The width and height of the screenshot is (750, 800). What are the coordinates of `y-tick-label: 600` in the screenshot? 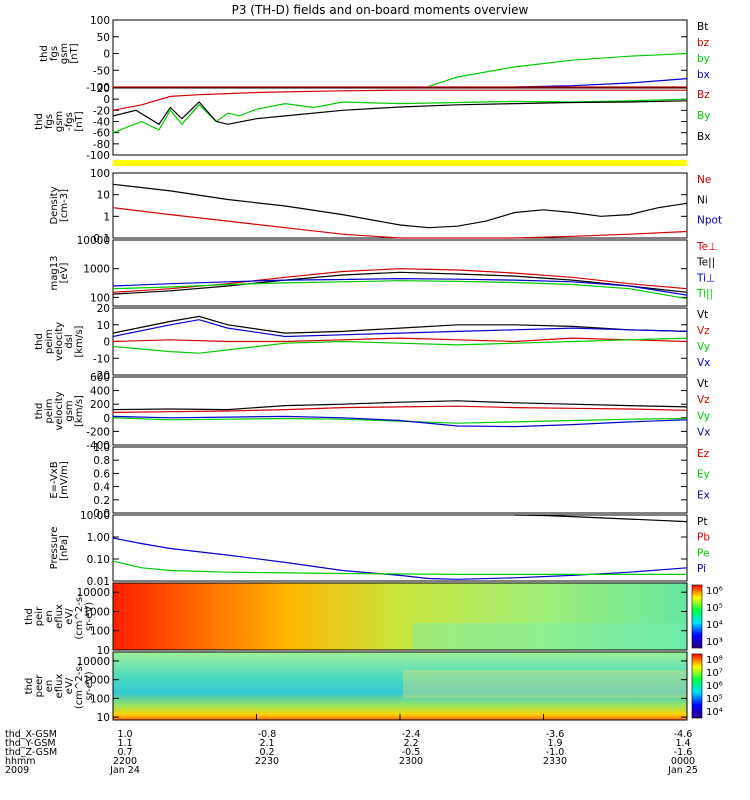 It's located at (100, 378).